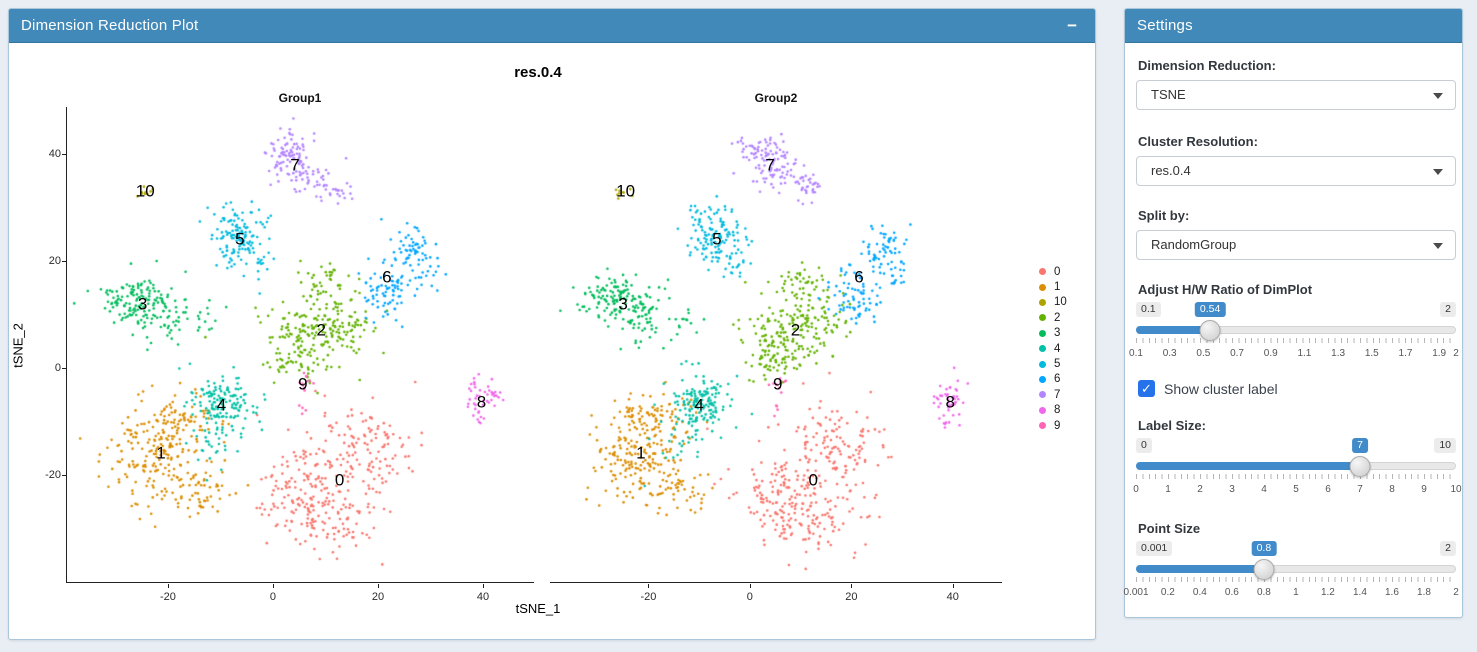  What do you see at coordinates (1296, 579) in the screenshot?
I see `slider-tick-strip` at bounding box center [1296, 579].